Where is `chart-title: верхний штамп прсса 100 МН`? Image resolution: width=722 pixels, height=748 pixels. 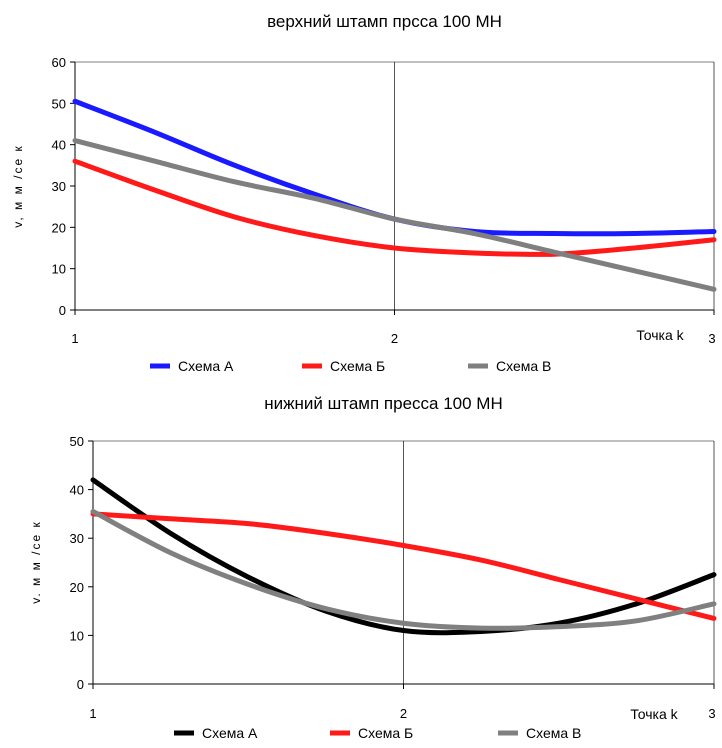 chart-title: верхний штамп прсса 100 МН is located at coordinates (384, 21).